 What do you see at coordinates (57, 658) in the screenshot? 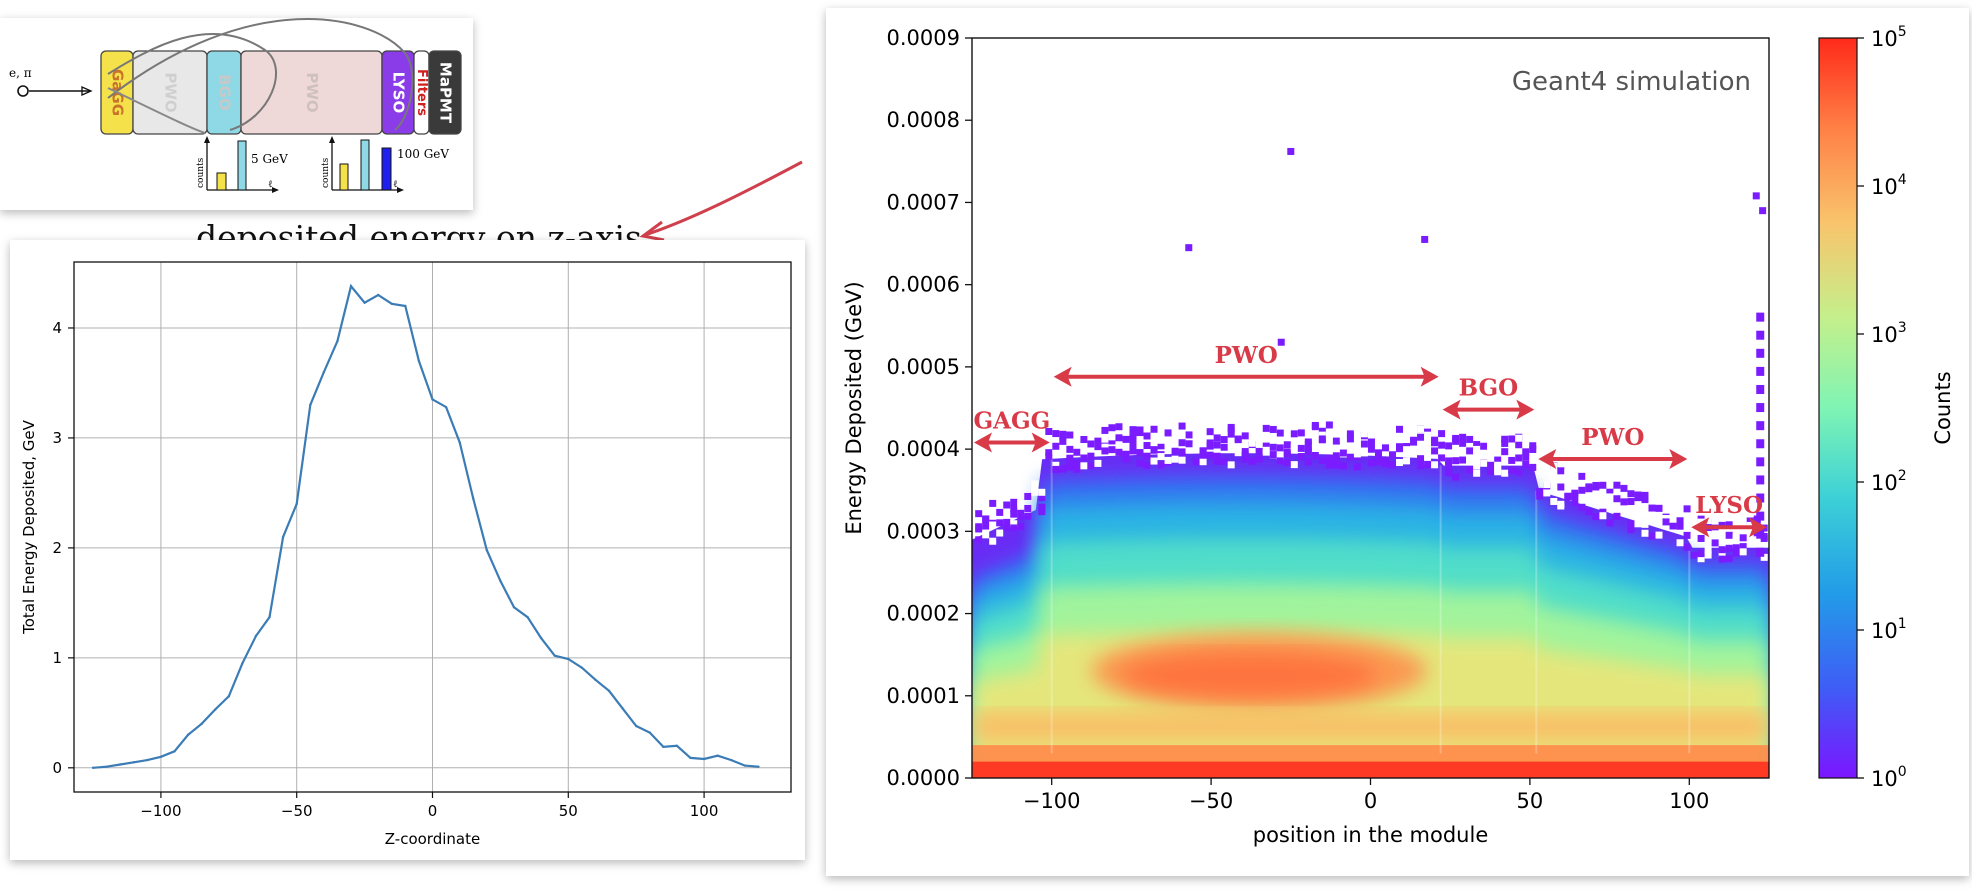
I see `line-ytick-label: 1` at bounding box center [57, 658].